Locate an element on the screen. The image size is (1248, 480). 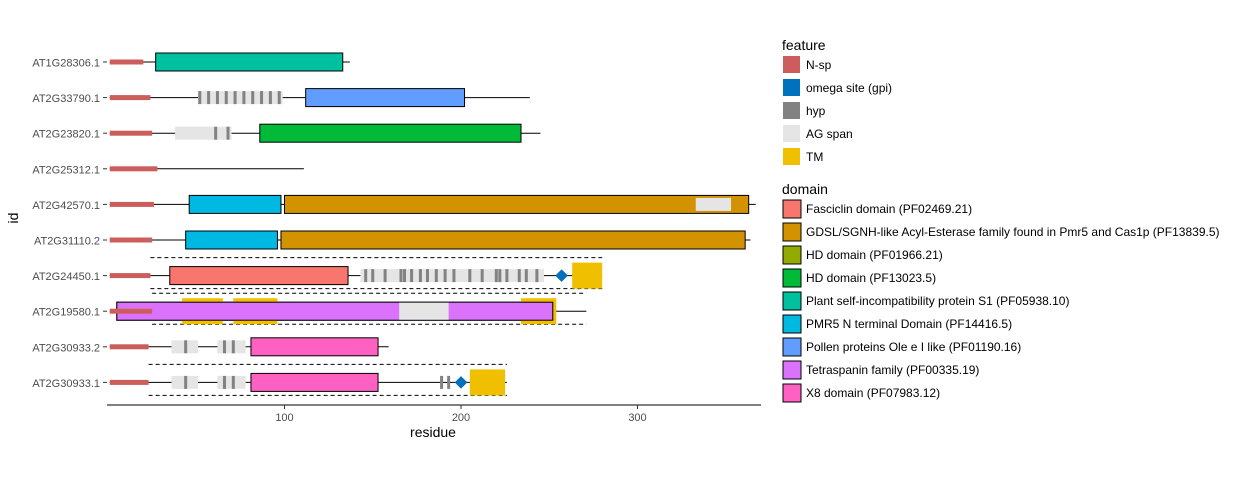
legend-key-hyp is located at coordinates (791, 110).